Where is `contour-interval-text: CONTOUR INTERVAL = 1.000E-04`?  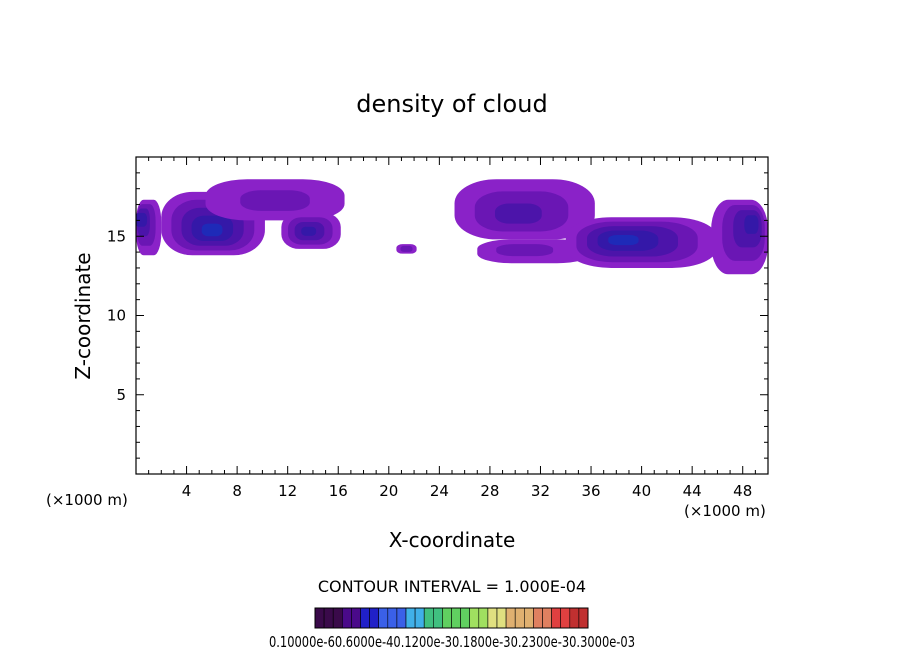
contour-interval-text: CONTOUR INTERVAL = 1.000E-04 is located at coordinates (452, 586).